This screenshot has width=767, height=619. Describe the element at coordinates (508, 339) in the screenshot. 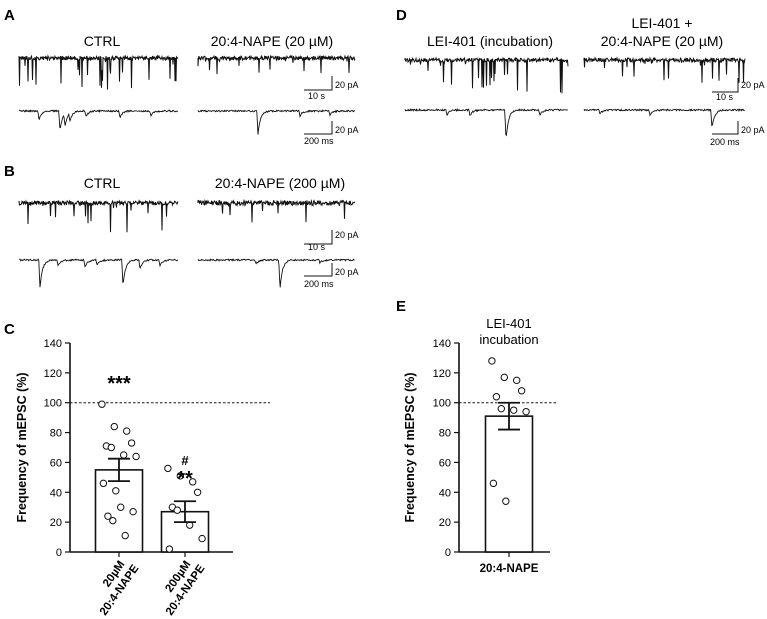

I see `chart-title-line: incubation` at that location.